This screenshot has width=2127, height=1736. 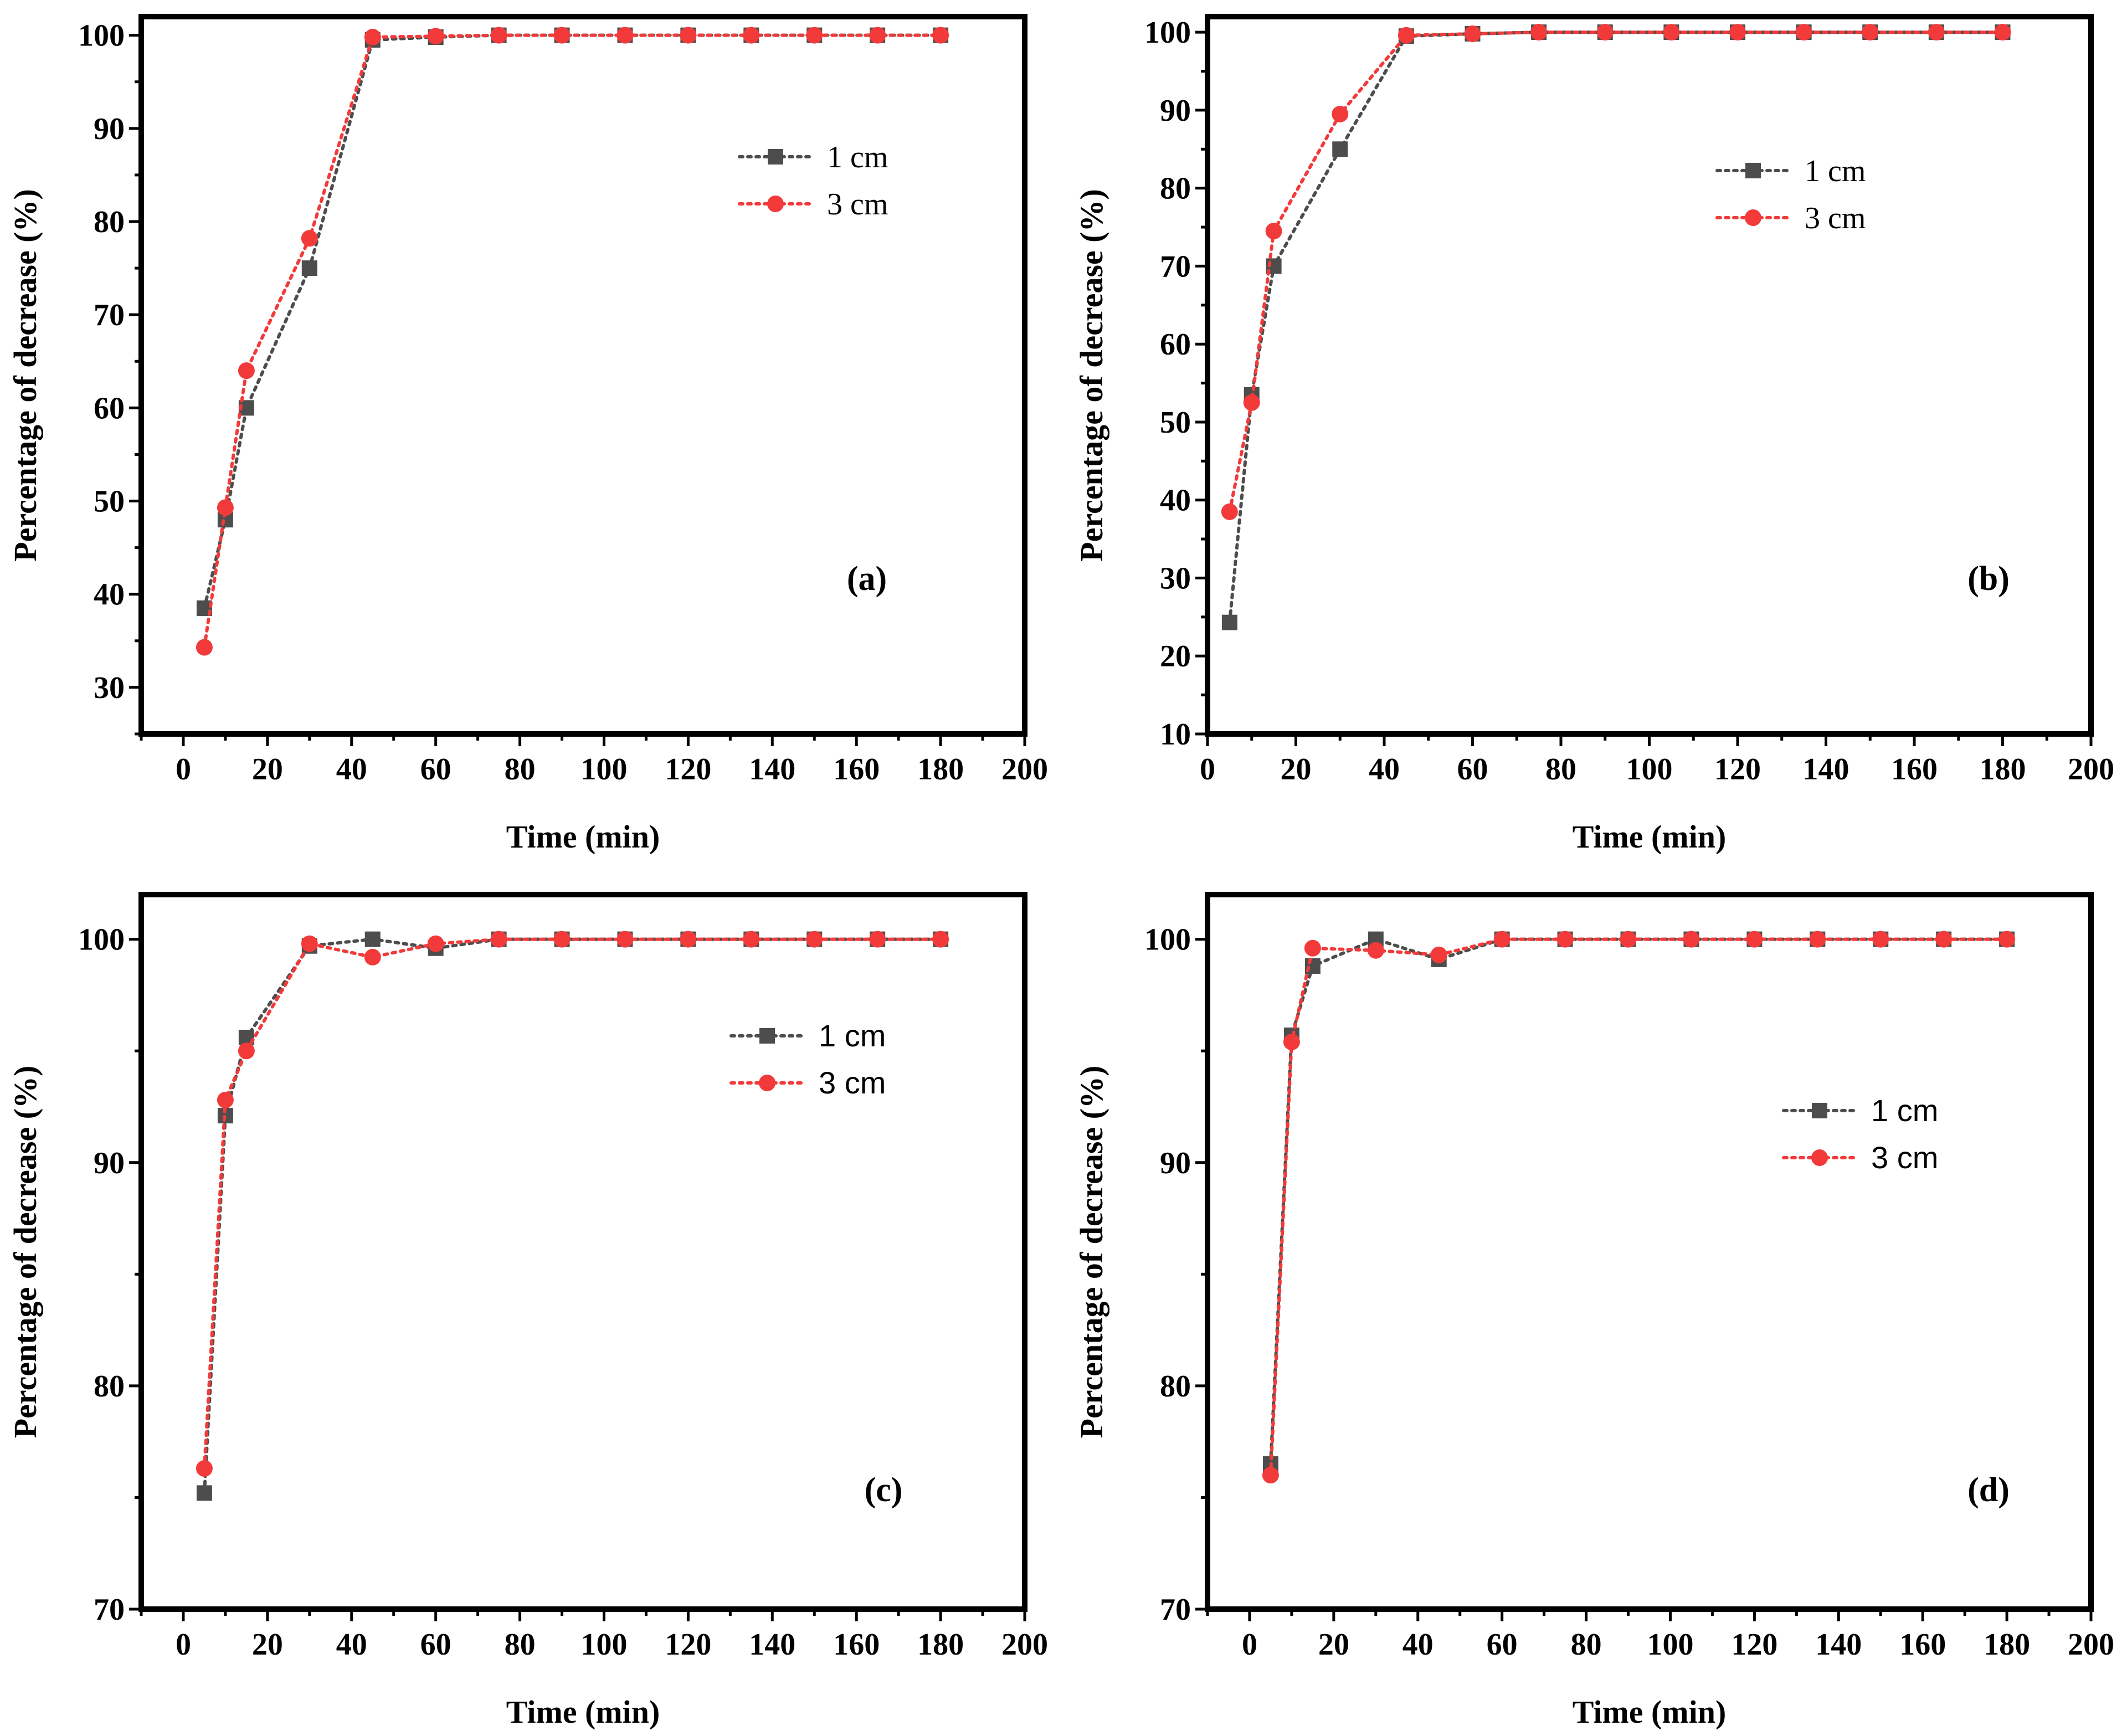 What do you see at coordinates (884, 1490) in the screenshot?
I see `panel-label: (c)` at bounding box center [884, 1490].